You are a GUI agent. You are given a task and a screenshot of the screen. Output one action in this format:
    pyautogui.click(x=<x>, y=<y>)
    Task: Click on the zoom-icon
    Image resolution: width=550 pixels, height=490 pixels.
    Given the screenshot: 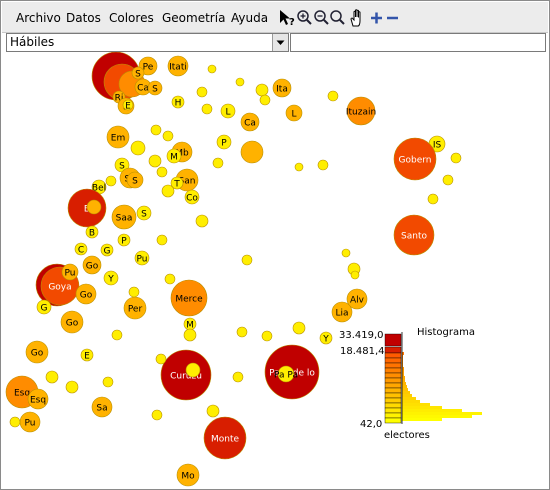 What is the action you would take?
    pyautogui.click(x=338, y=18)
    